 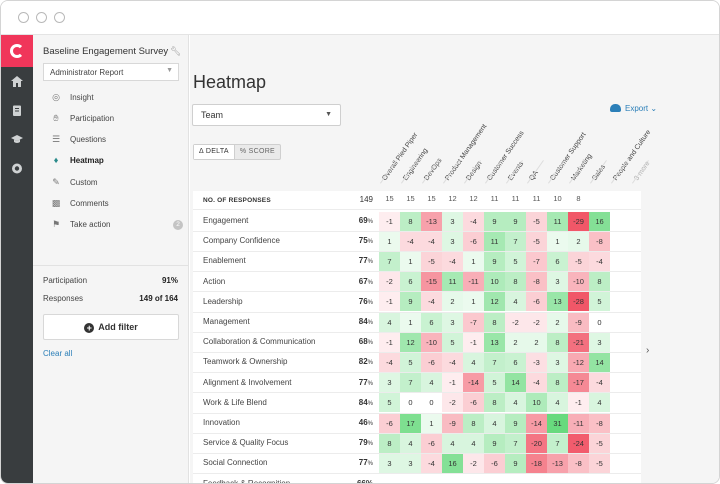 What do you see at coordinates (578, 423) in the screenshot?
I see `heatmap-cell: -11` at bounding box center [578, 423].